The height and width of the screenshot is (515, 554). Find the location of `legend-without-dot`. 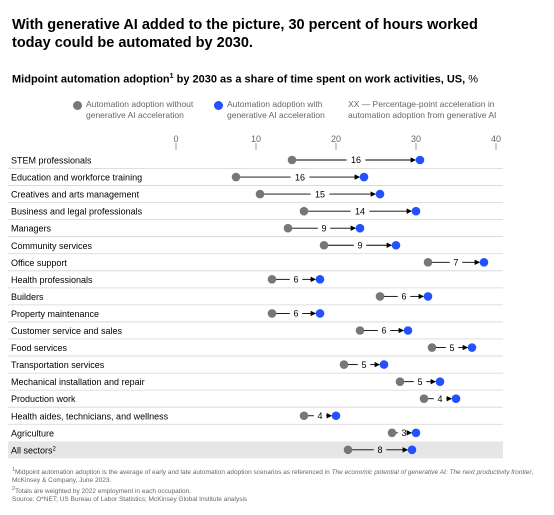

legend-without-dot is located at coordinates (77, 105).